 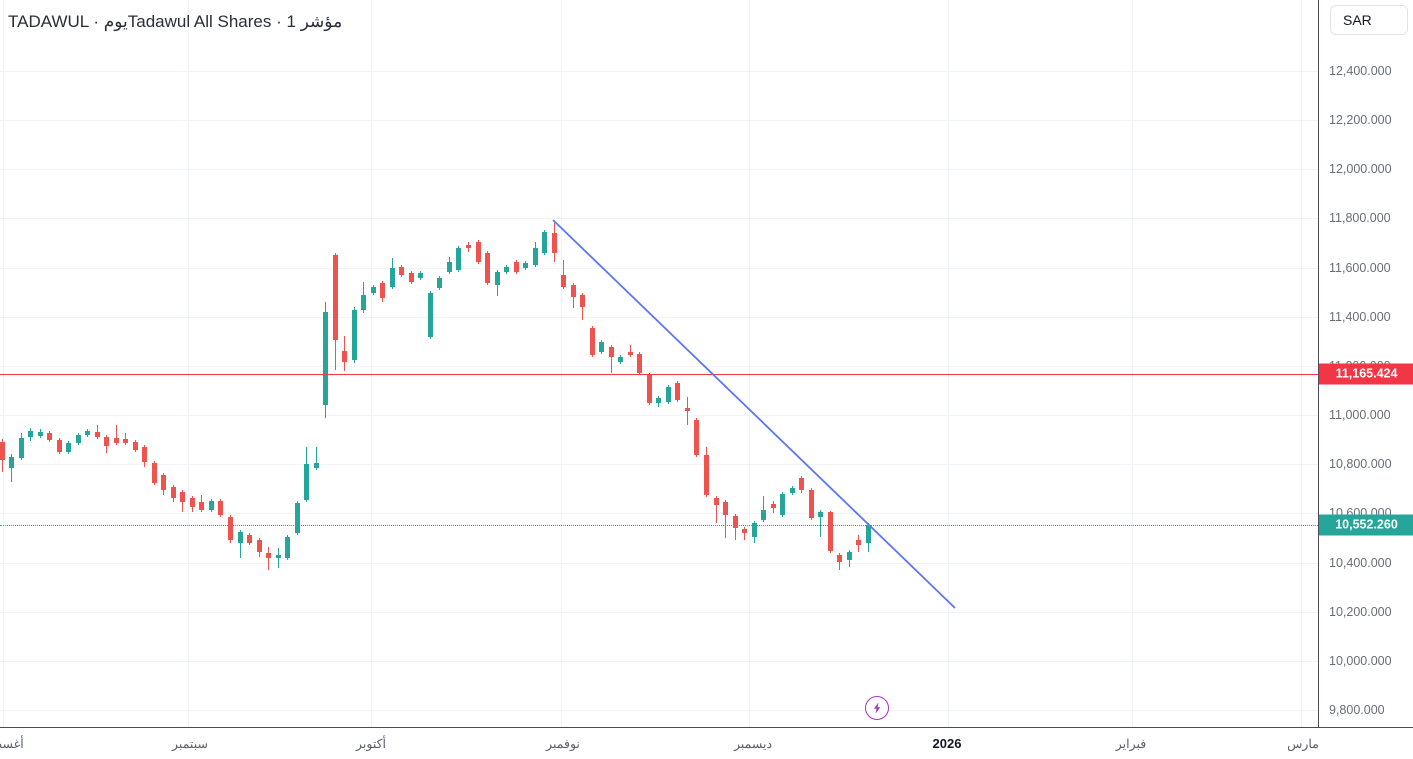 What do you see at coordinates (1303, 744) in the screenshot?
I see `time-axis-label: مارس` at bounding box center [1303, 744].